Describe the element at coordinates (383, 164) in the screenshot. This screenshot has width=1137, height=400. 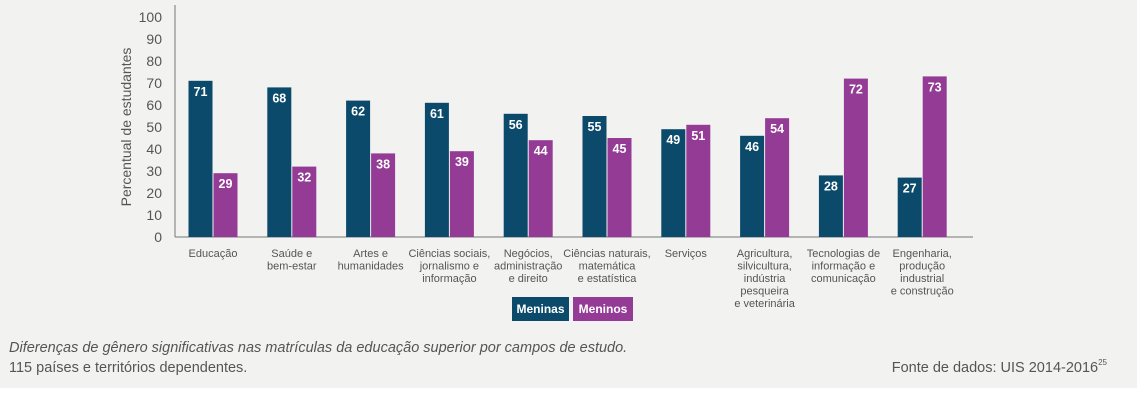
I see `bar-value-label: 38` at that location.